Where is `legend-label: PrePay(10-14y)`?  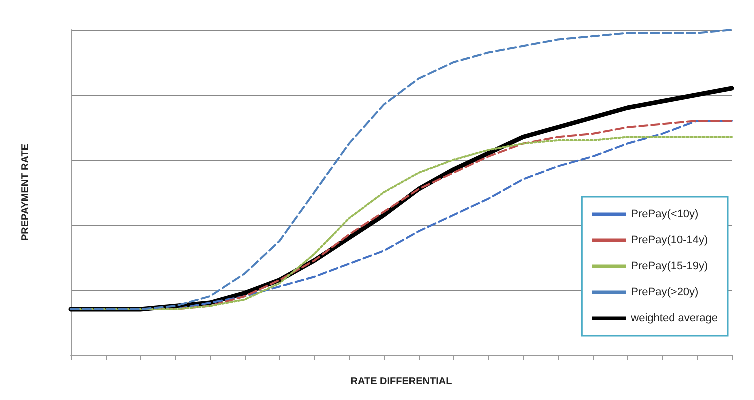 legend-label: PrePay(10-14y) is located at coordinates (669, 240).